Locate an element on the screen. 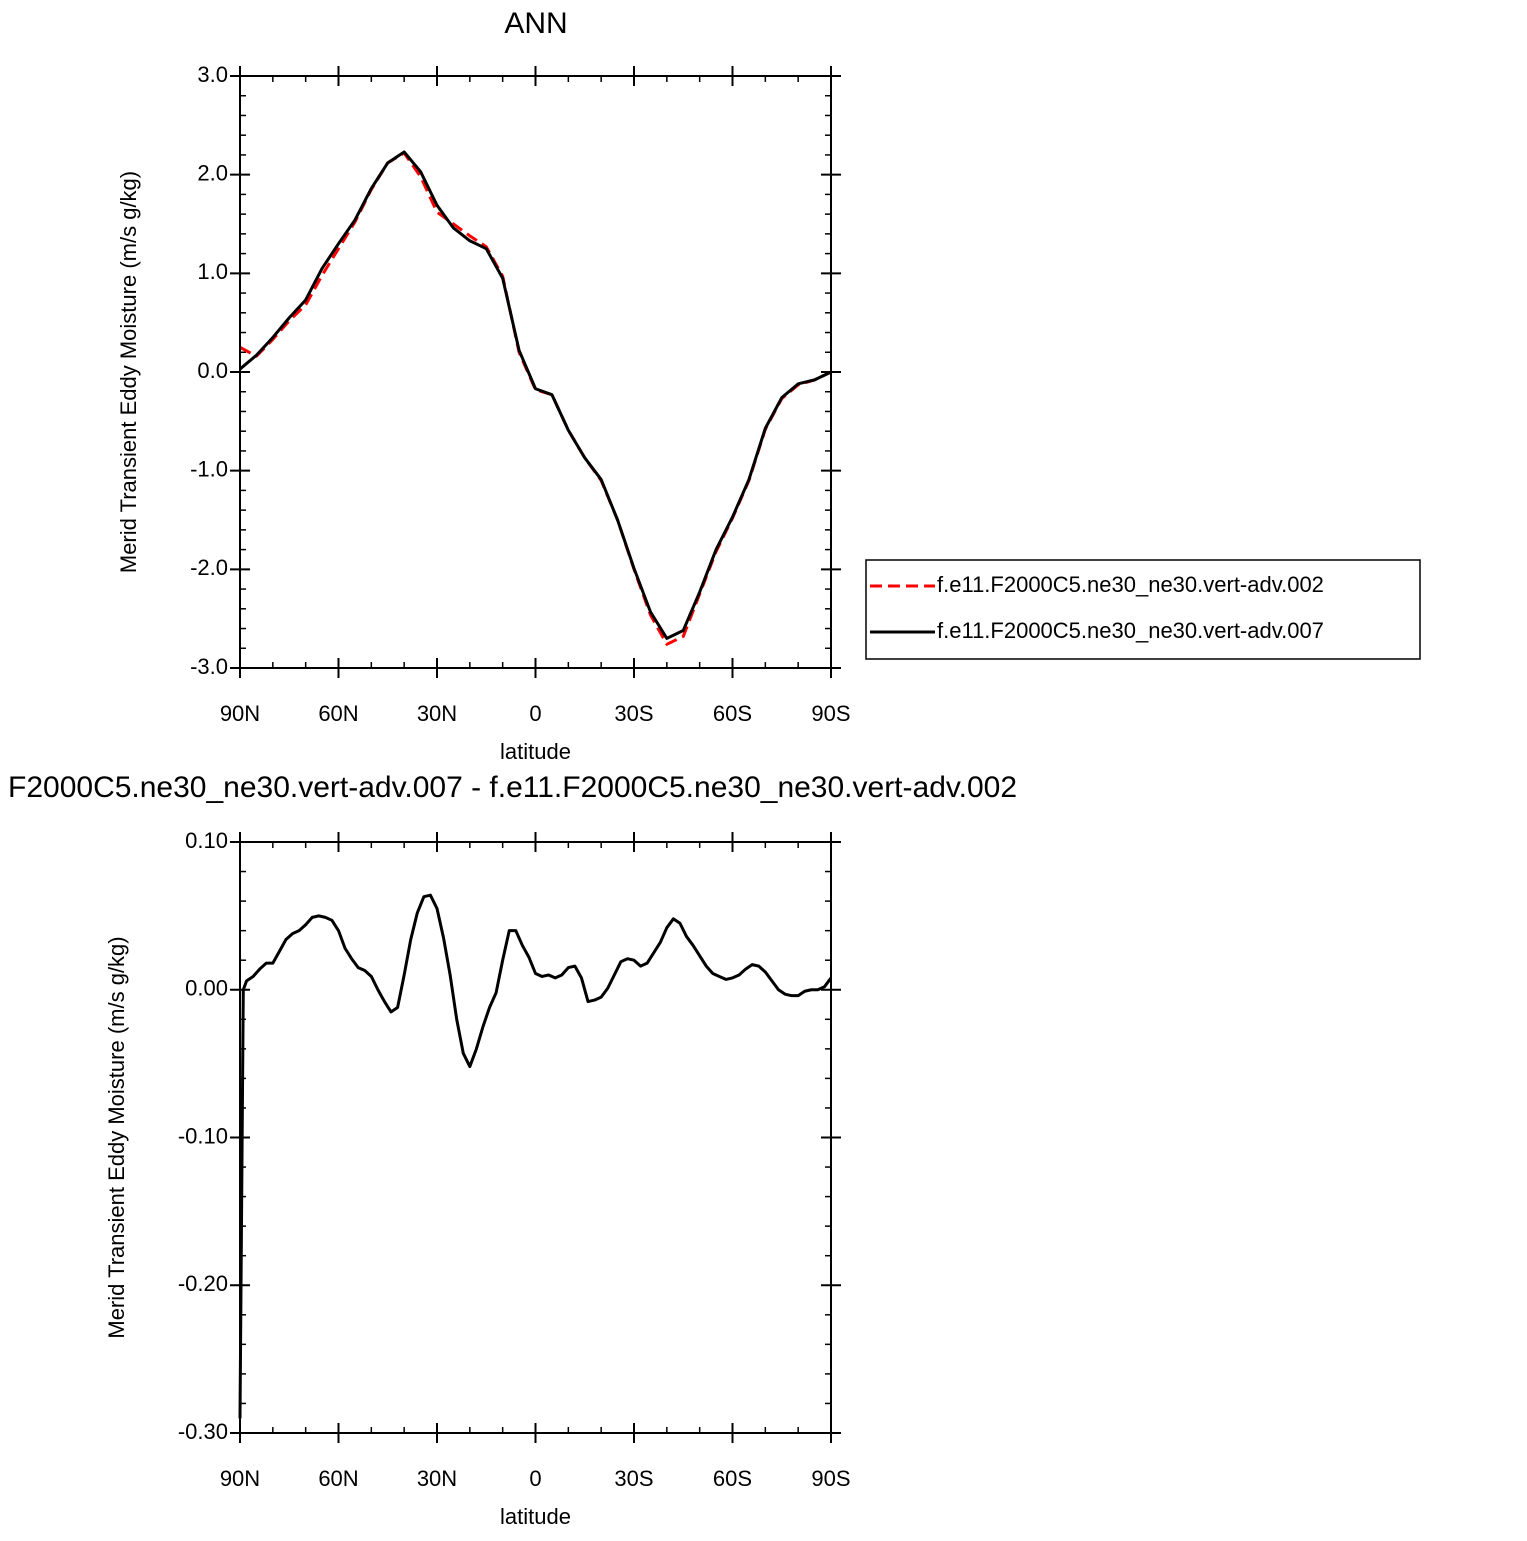 The width and height of the screenshot is (1527, 1541). legend-label: f.e11.F2000C5.ne30_ne30.vert-adv.007 is located at coordinates (1130, 630).